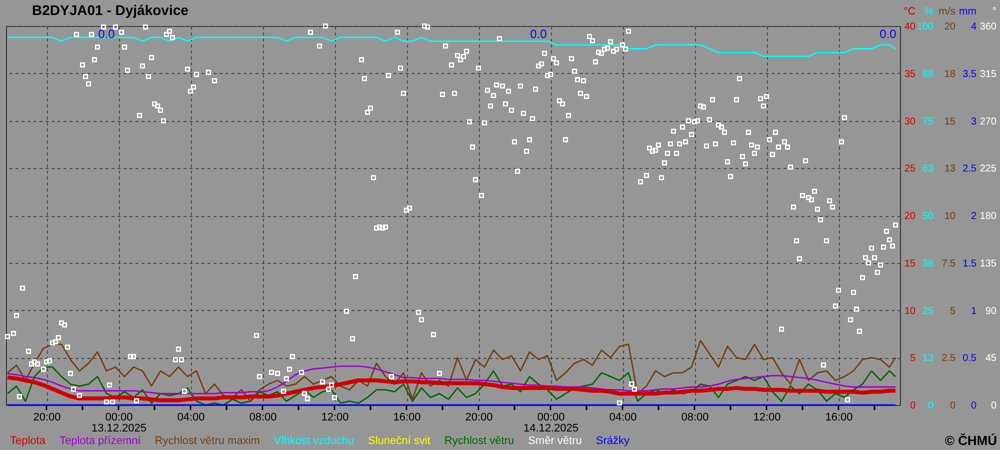 The width and height of the screenshot is (1000, 450). Describe the element at coordinates (555, 441) in the screenshot. I see `text: Směr větru` at that location.